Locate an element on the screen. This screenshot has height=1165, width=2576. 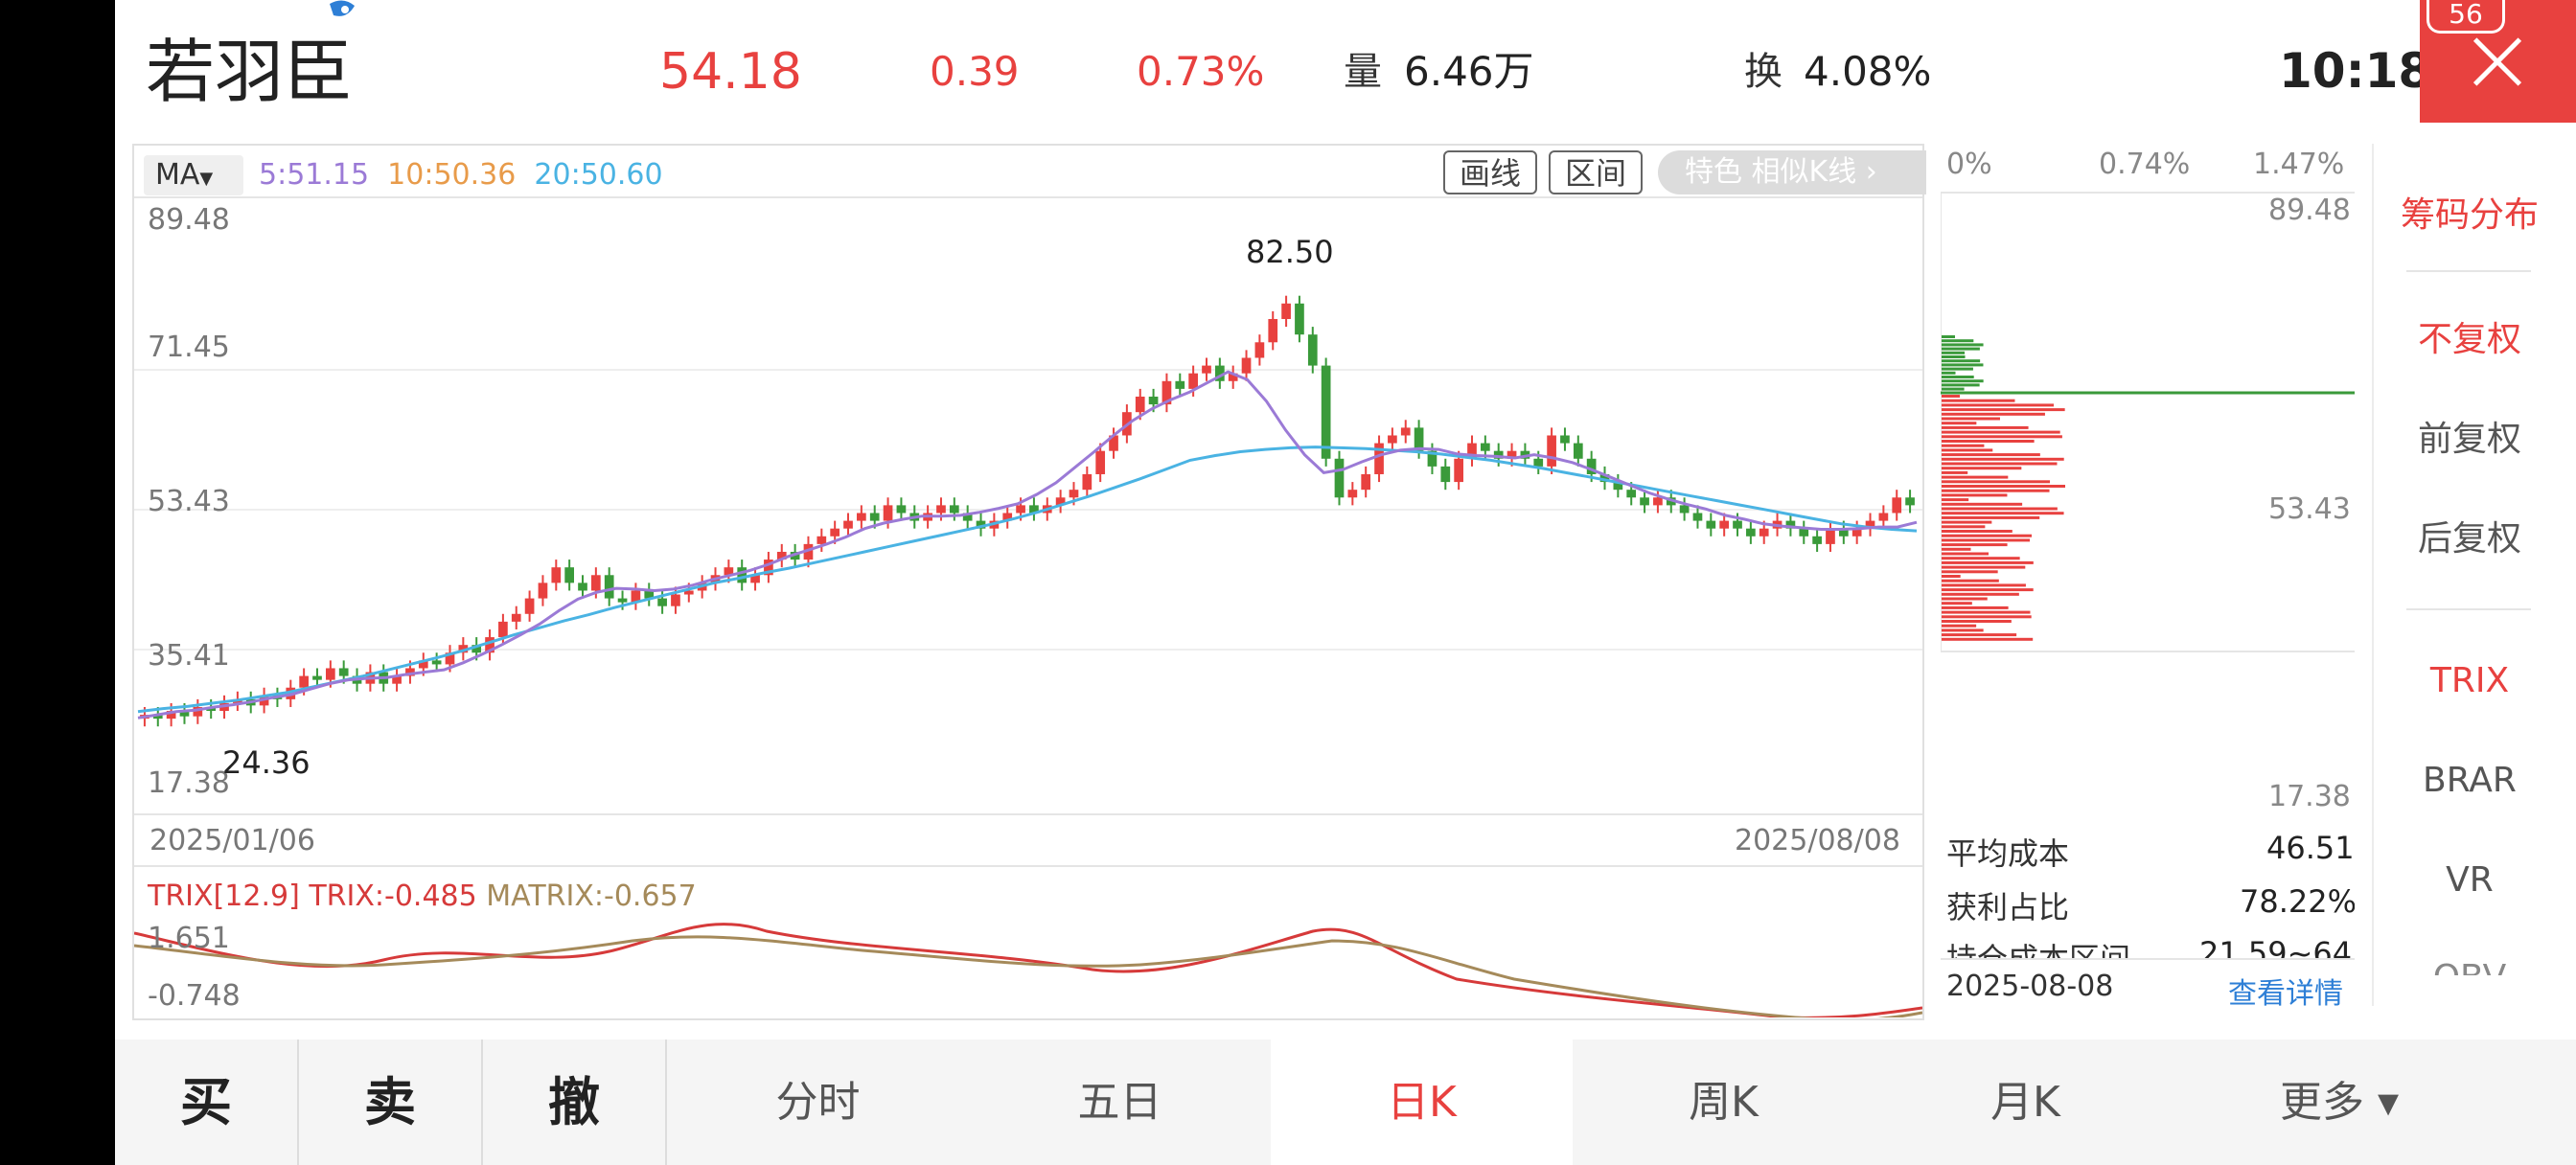
indicator-vr: VR is located at coordinates (2470, 880).